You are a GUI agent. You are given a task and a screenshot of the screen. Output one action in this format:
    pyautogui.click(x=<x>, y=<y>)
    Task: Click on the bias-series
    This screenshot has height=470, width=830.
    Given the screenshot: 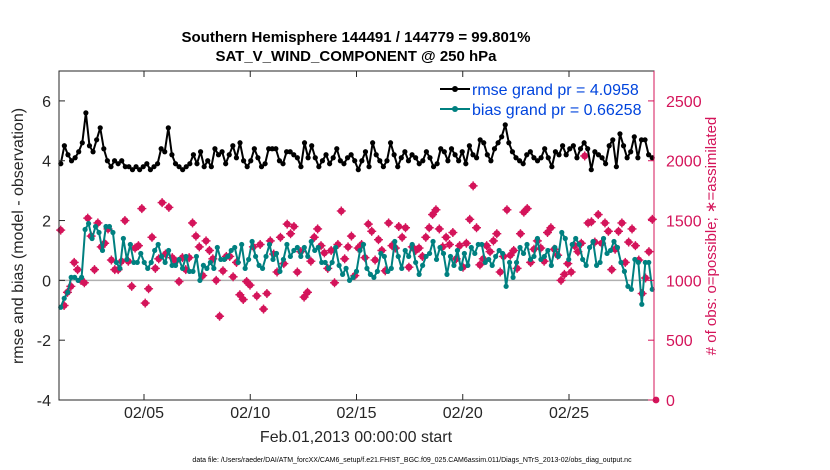 What is the action you would take?
    pyautogui.click(x=356, y=265)
    